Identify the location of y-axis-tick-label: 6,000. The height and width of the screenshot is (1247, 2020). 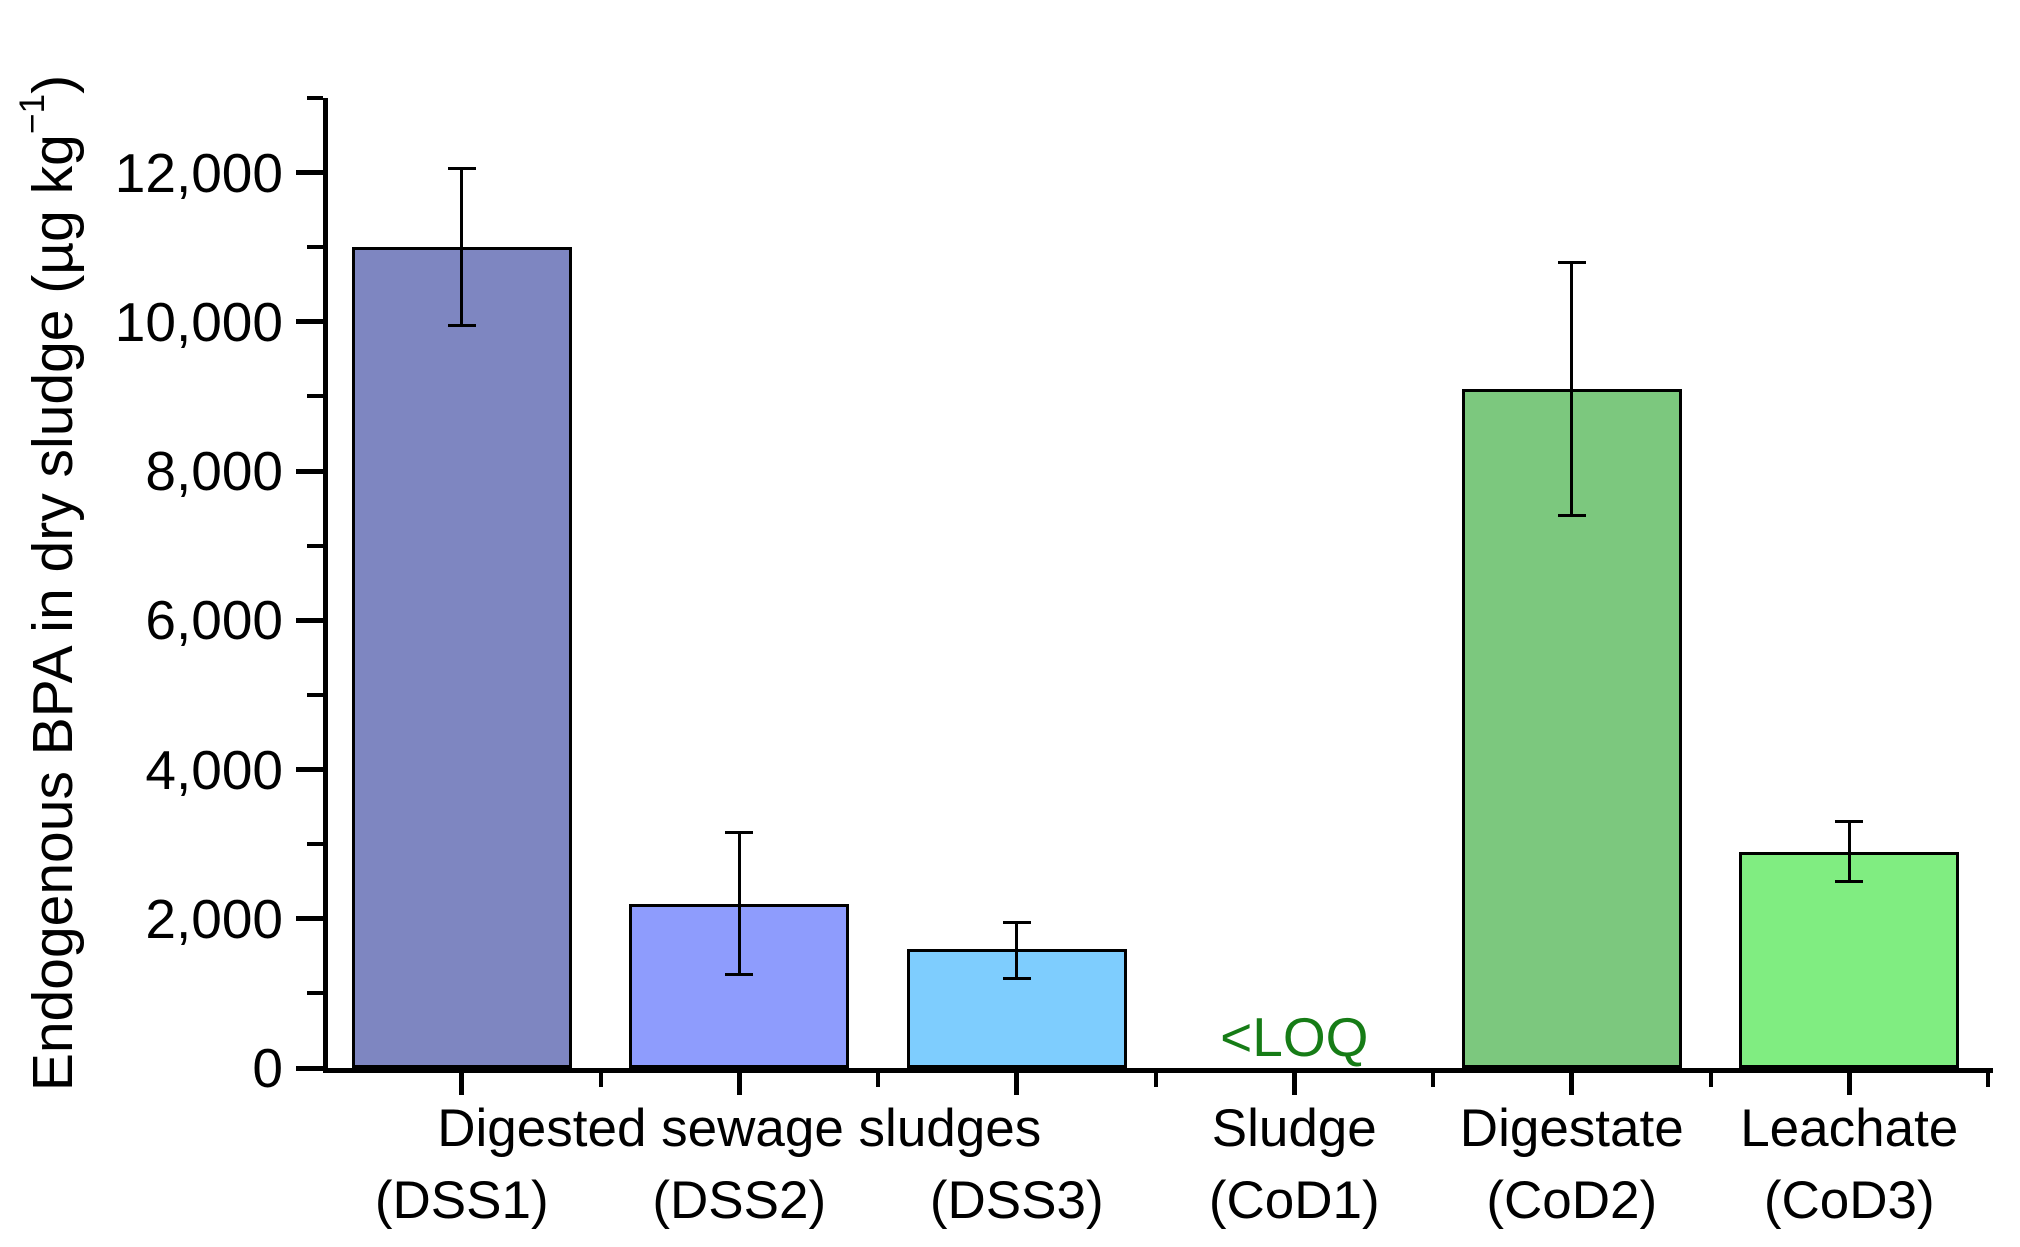
(214, 620).